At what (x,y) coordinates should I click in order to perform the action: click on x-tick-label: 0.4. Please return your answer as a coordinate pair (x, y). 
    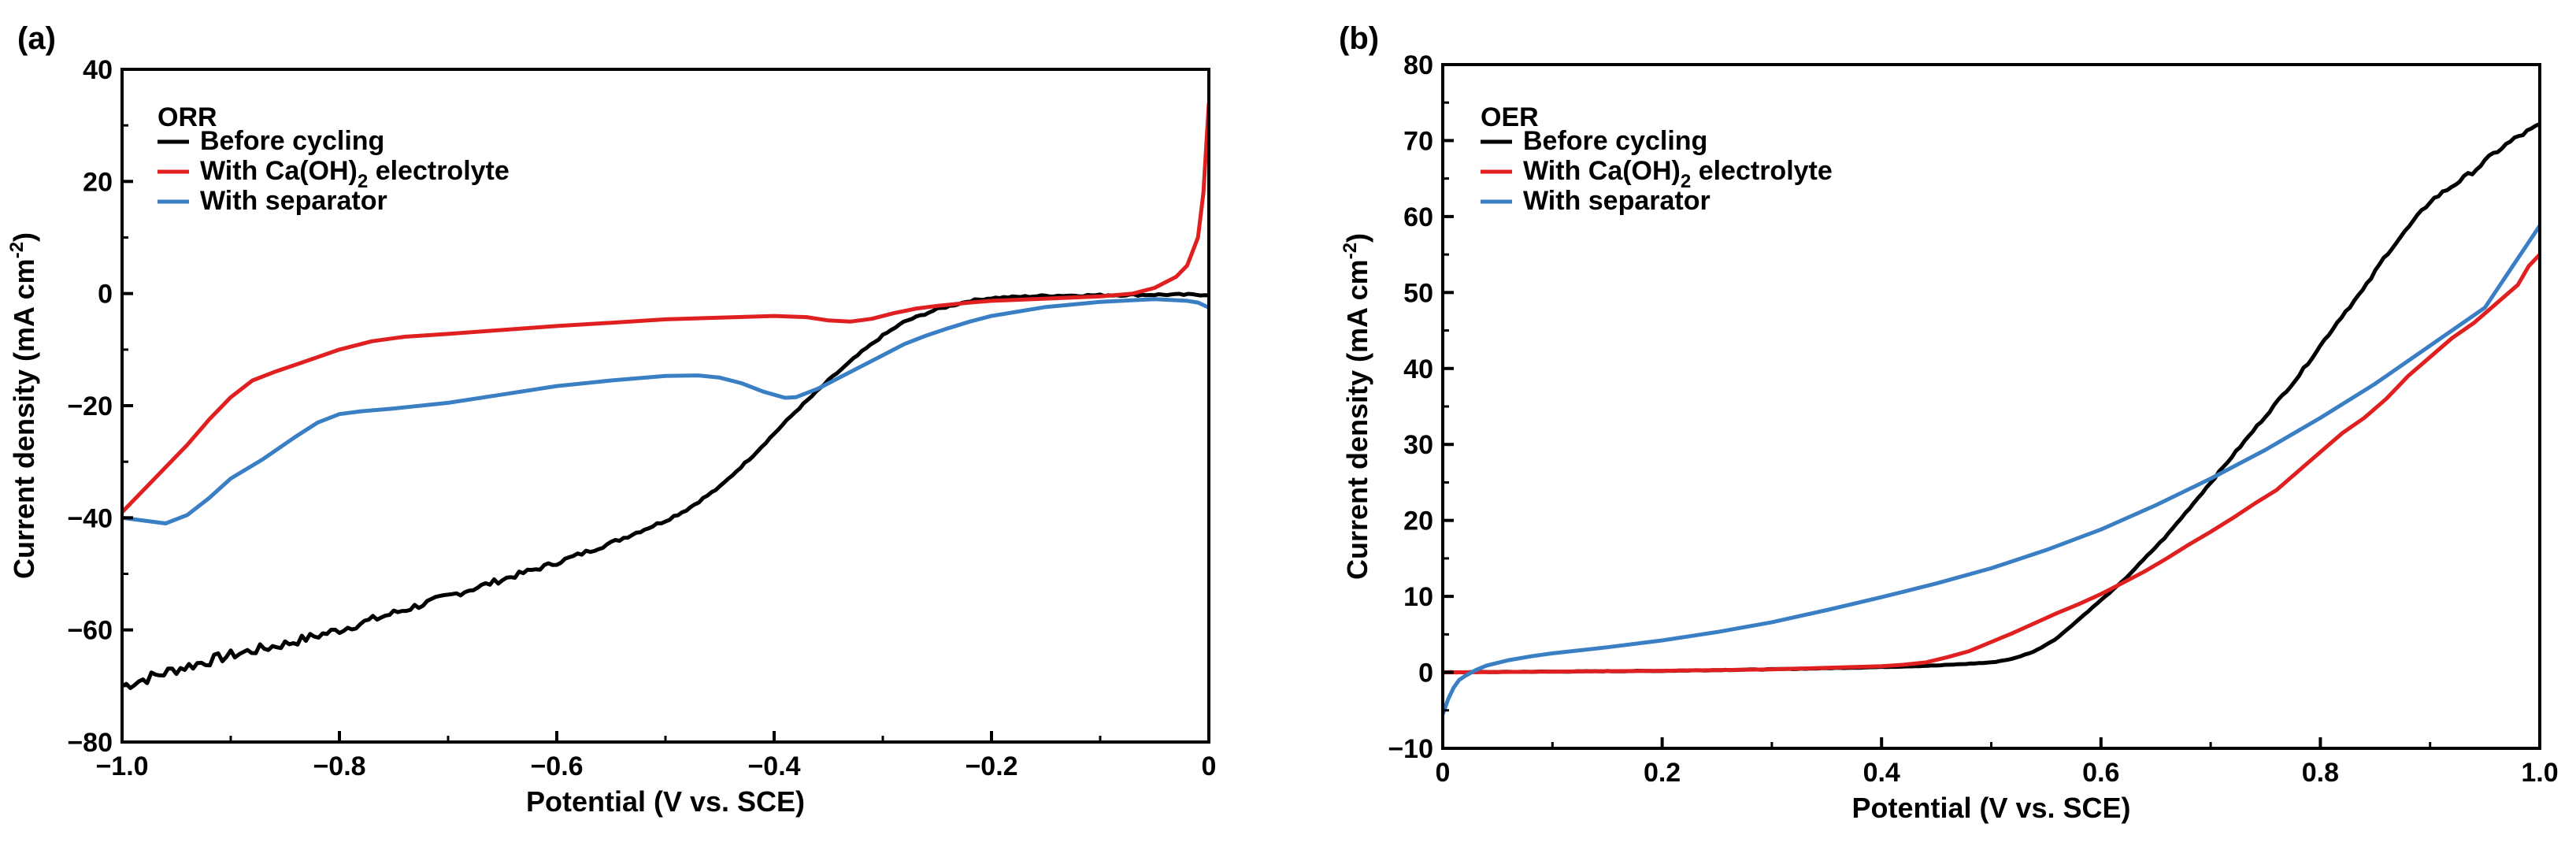
    Looking at the image, I should click on (1881, 773).